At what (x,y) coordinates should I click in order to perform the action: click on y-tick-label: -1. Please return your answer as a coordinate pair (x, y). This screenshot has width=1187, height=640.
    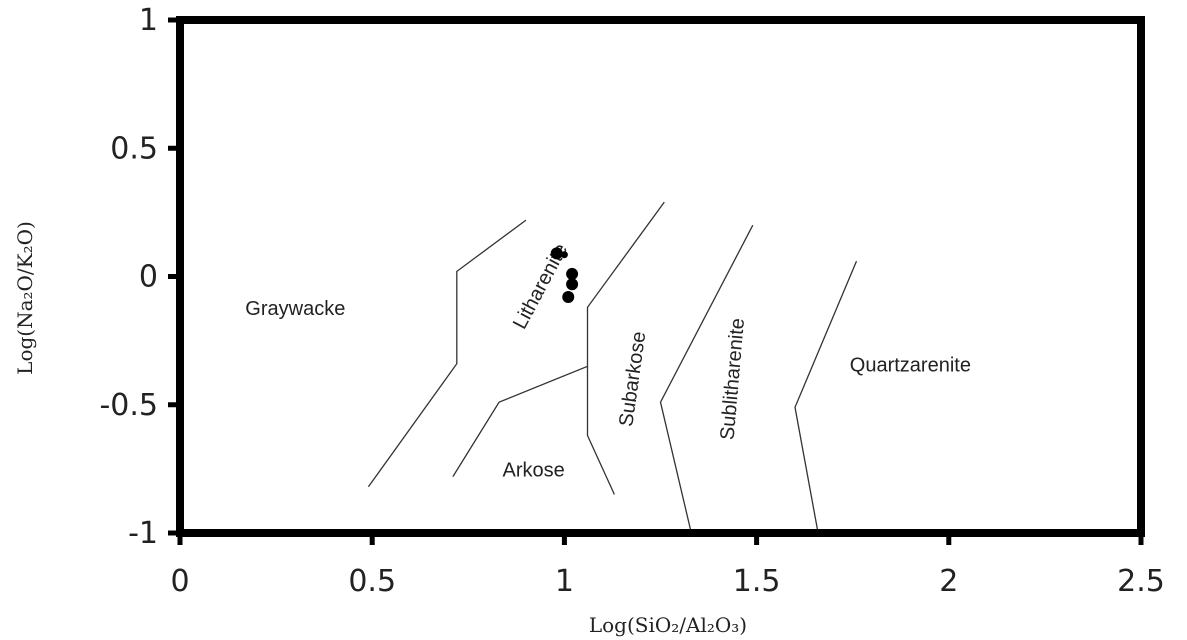
    Looking at the image, I should click on (143, 533).